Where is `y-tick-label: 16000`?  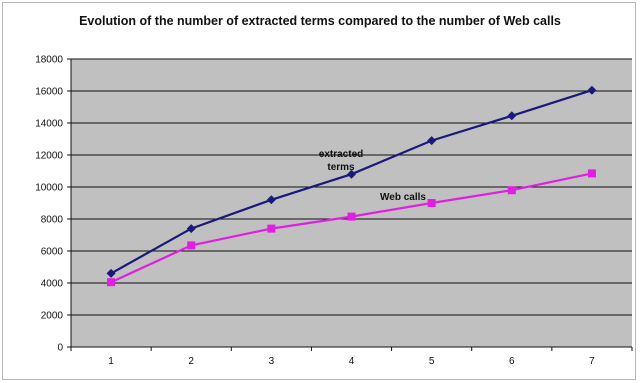 y-tick-label: 16000 is located at coordinates (49, 92).